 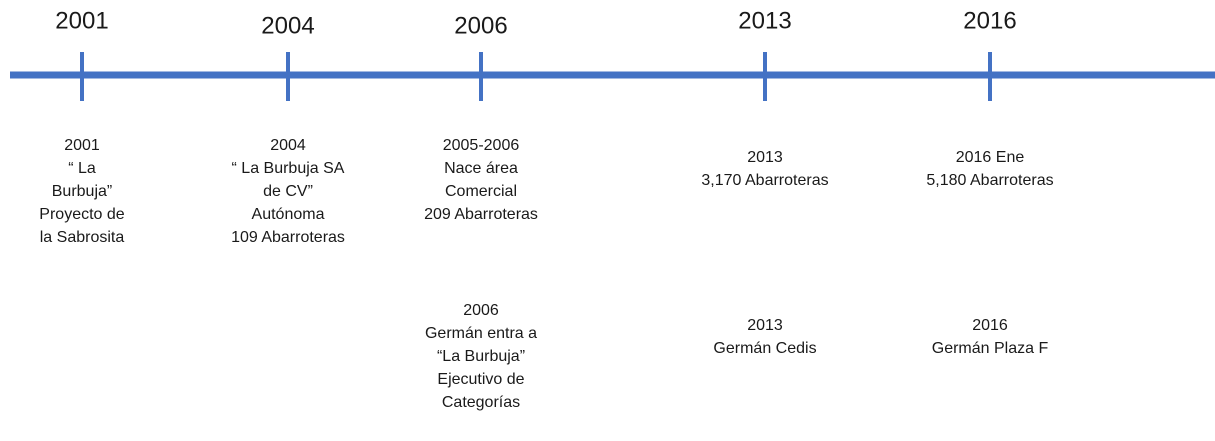 I want to click on event-text: Categorías, so click(x=481, y=402).